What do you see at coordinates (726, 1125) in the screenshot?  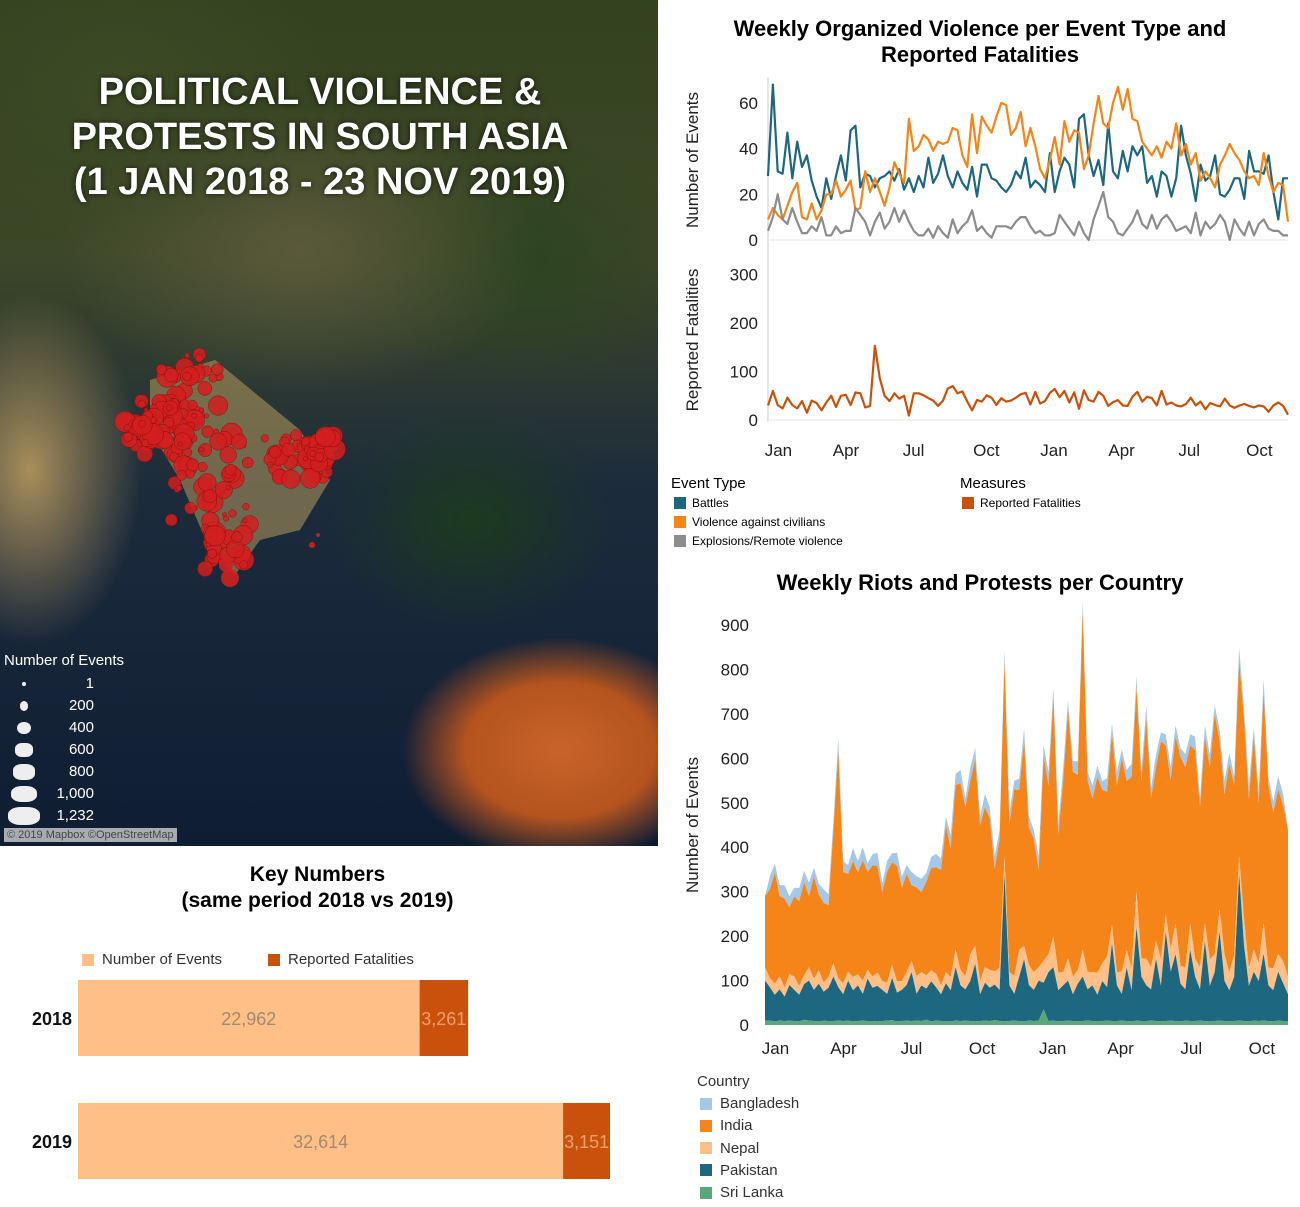 I see `legend-item-india: India` at bounding box center [726, 1125].